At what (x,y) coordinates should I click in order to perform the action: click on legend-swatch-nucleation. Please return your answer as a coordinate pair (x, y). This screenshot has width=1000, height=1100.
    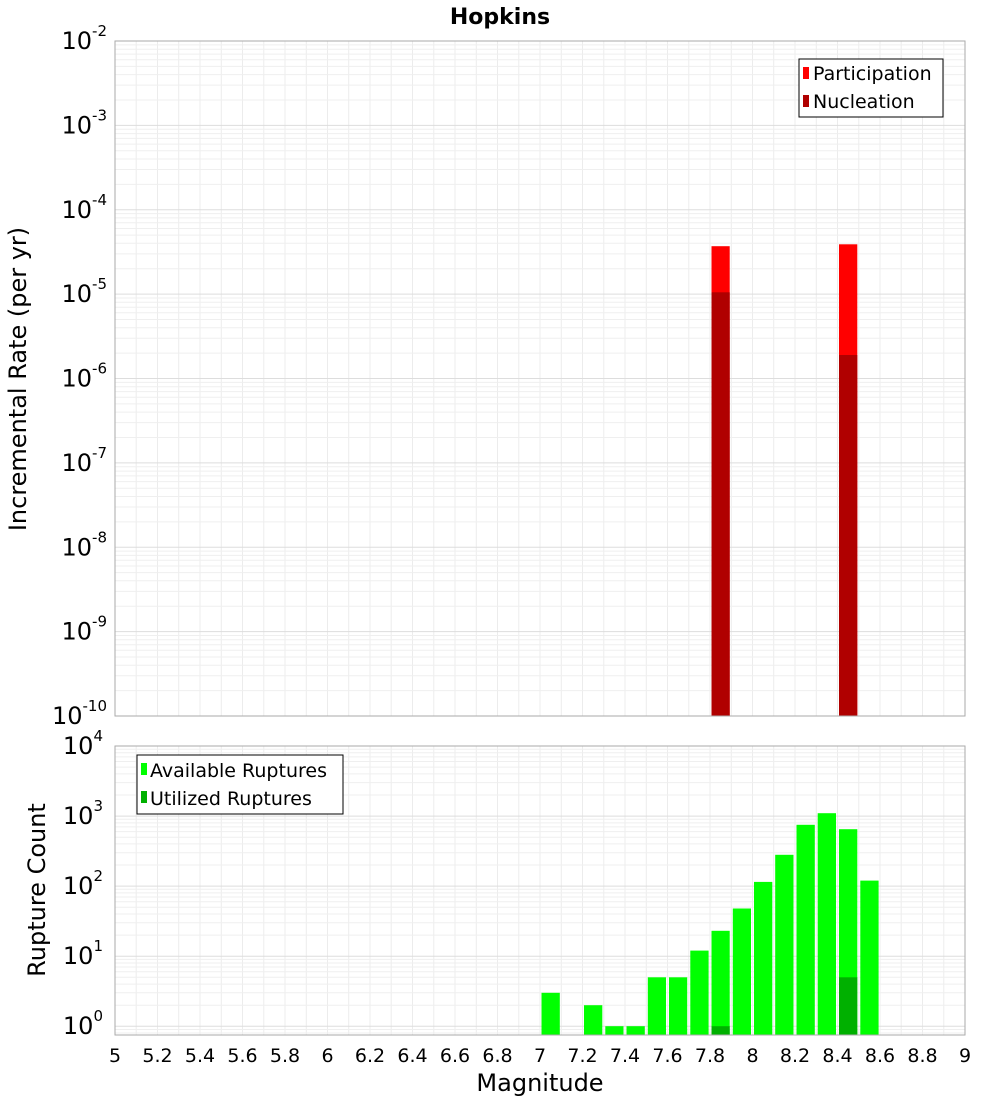
    Looking at the image, I should click on (806, 101).